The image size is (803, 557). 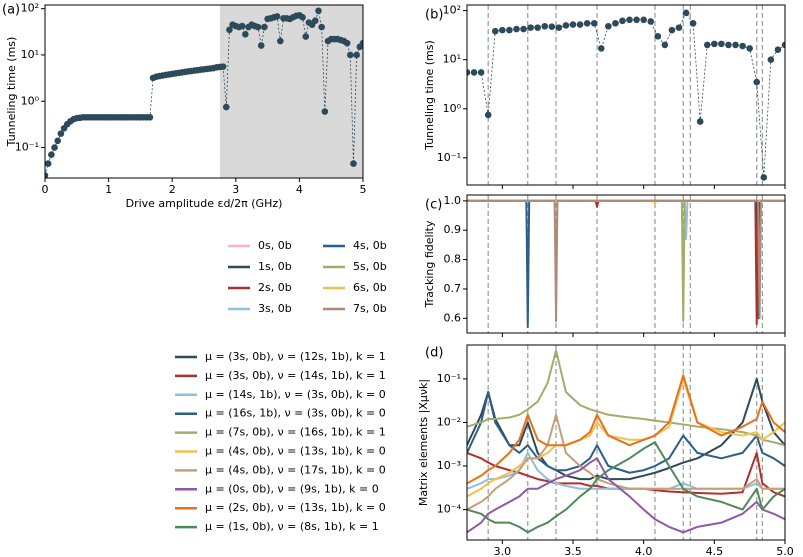 What do you see at coordinates (11, 10) in the screenshot?
I see `panel-label: (a)` at bounding box center [11, 10].